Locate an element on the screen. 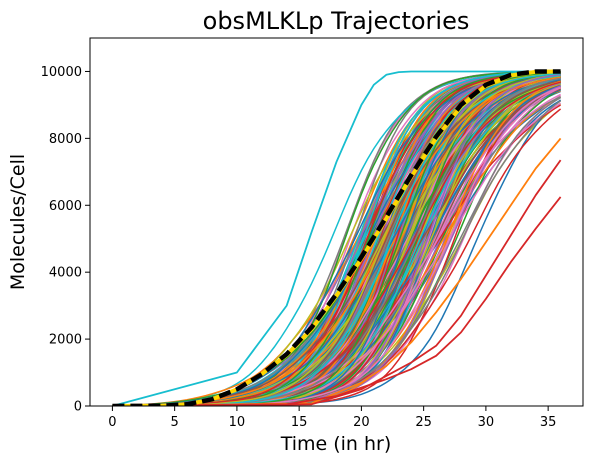  x-tick-label: 5 is located at coordinates (175, 422).